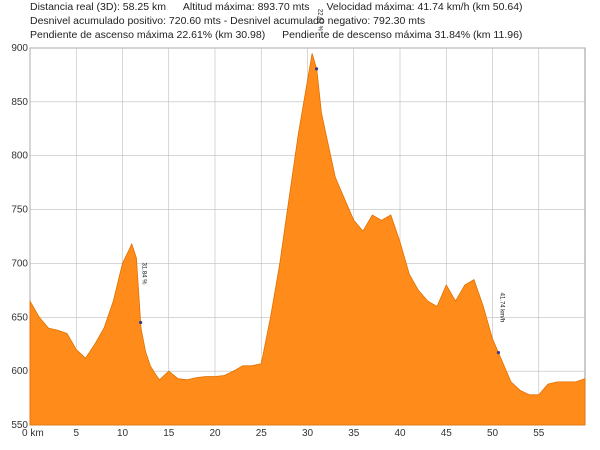 This screenshot has height=450, width=600. Describe the element at coordinates (447, 433) in the screenshot. I see `x-tick-label: 45` at that location.